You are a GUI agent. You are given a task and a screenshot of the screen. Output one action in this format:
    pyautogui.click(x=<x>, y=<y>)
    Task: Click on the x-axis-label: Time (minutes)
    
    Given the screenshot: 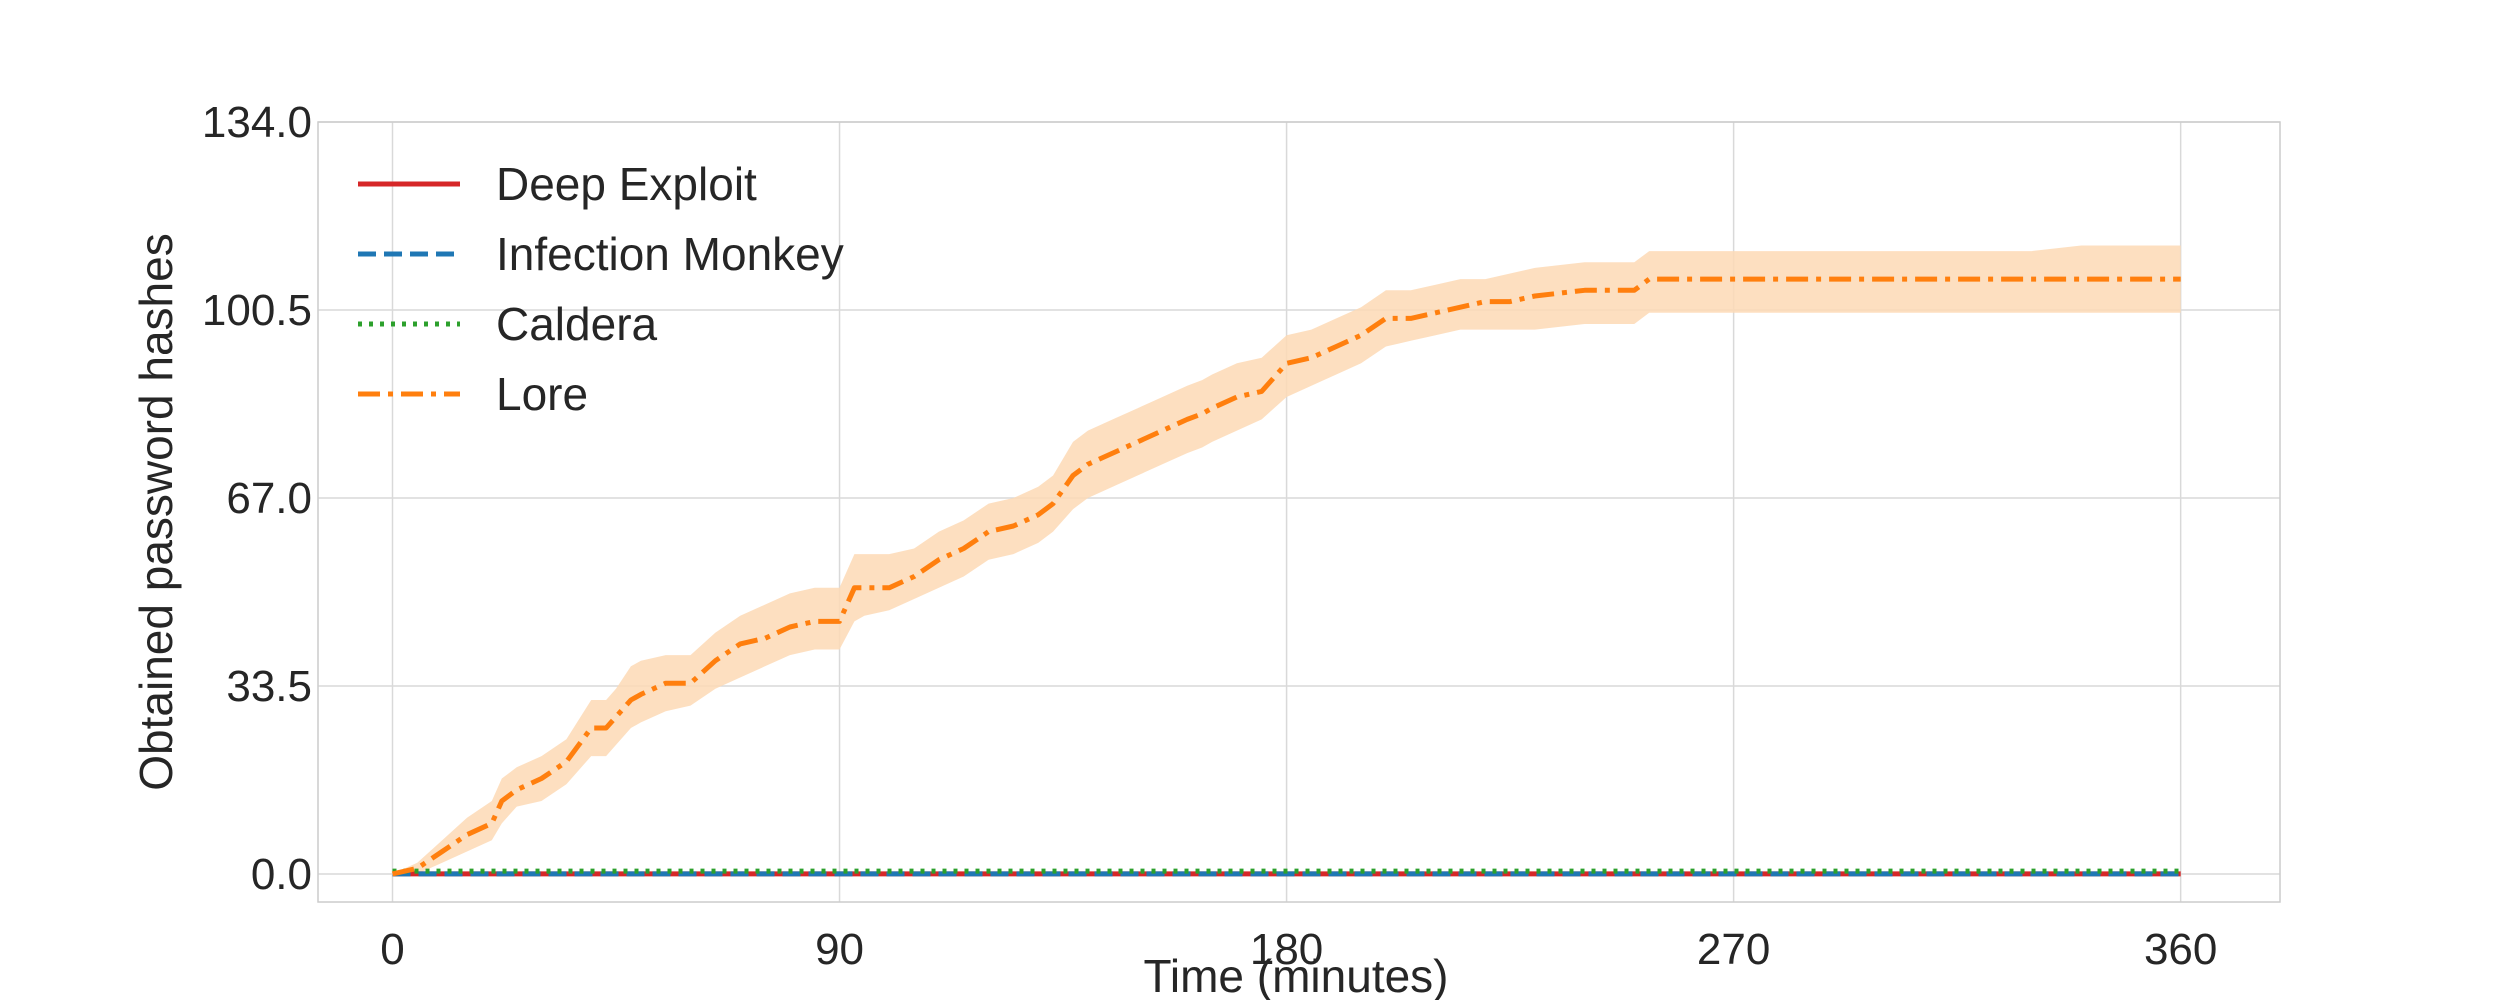 What is the action you would take?
    pyautogui.click(x=1296, y=975)
    